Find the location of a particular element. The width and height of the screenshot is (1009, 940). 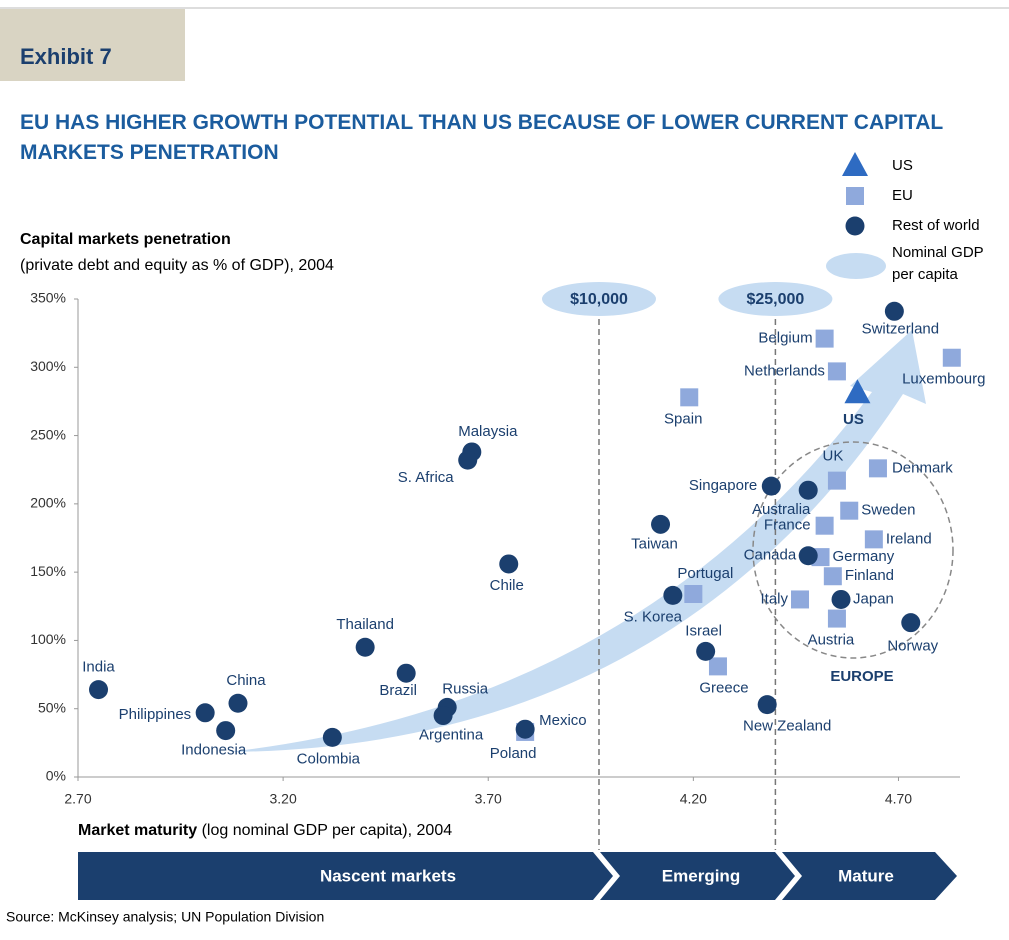

point-label: Brazil is located at coordinates (398, 690).